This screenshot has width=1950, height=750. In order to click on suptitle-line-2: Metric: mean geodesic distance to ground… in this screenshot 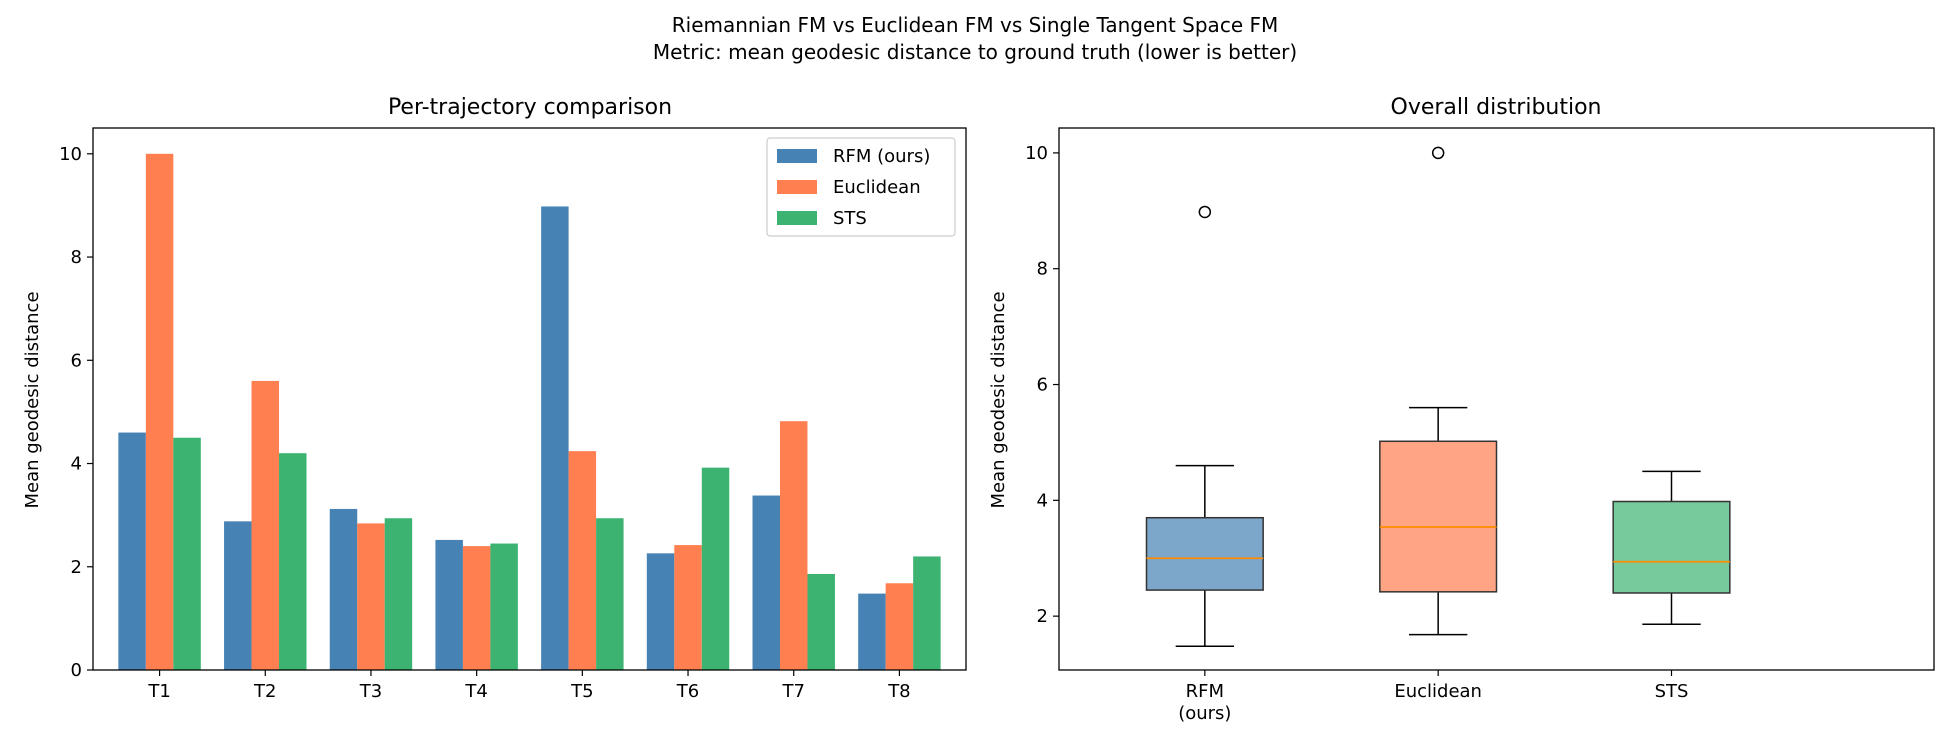, I will do `click(975, 52)`.